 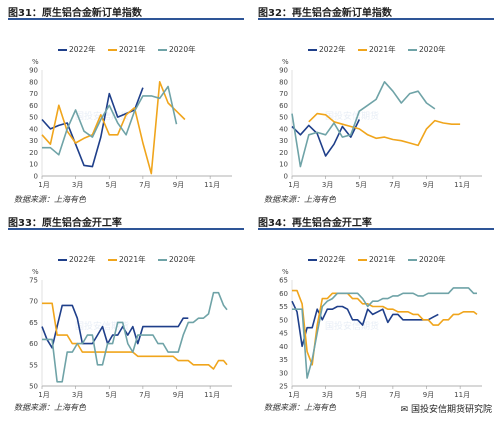 I want to click on y-tick-label: 20, so click(x=283, y=153).